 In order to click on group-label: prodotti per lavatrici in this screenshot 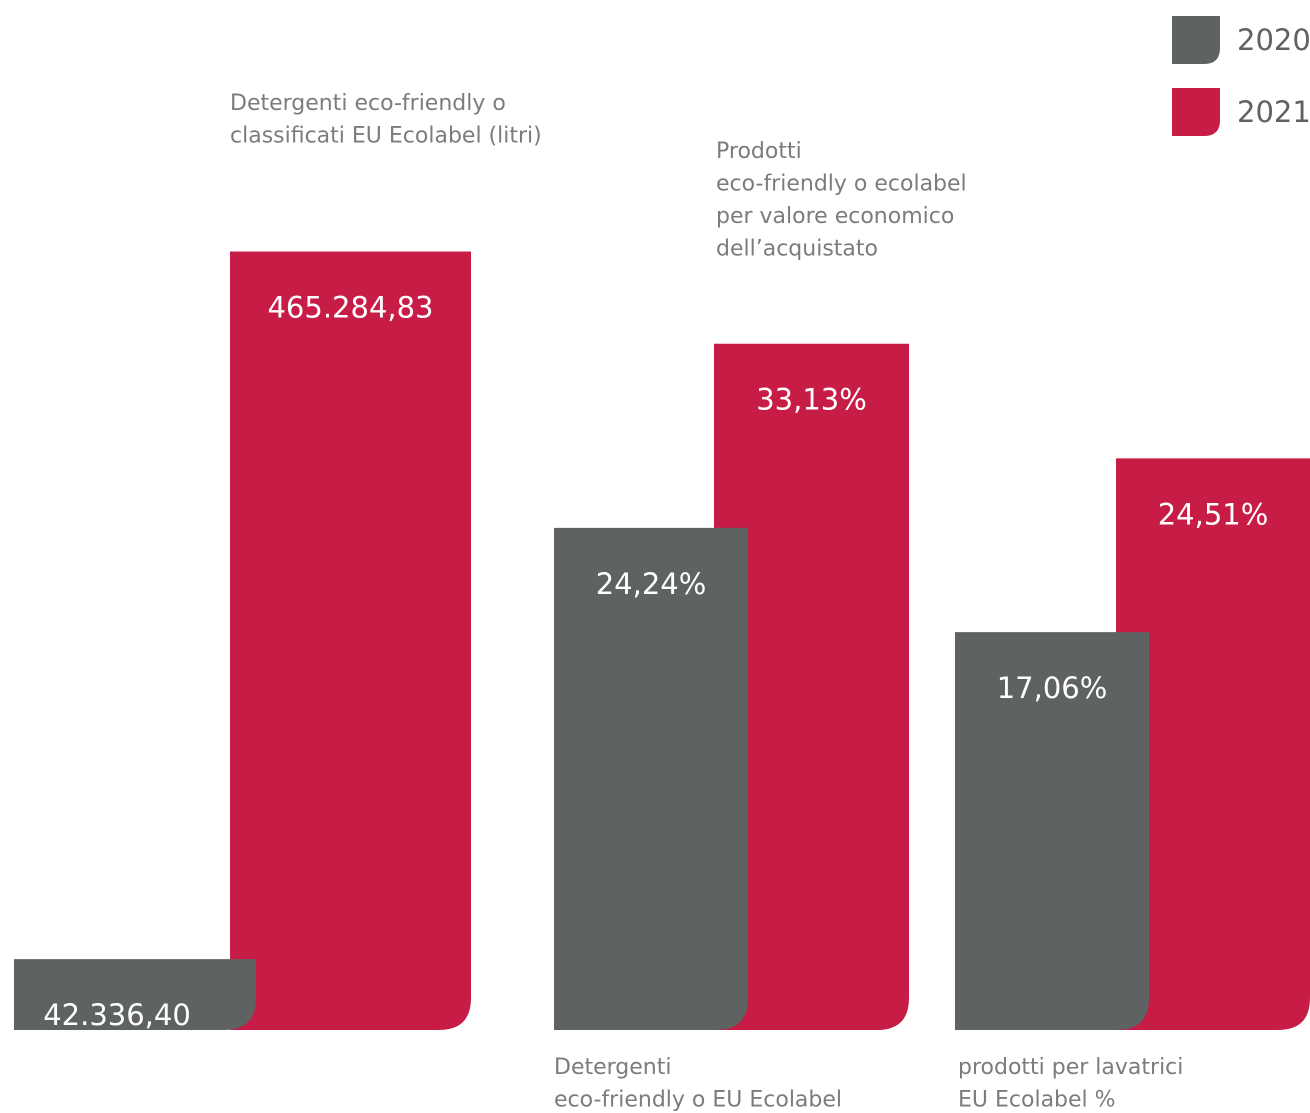, I will do `click(1070, 1067)`.